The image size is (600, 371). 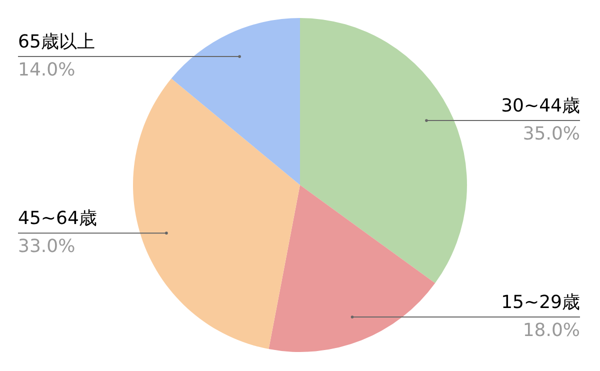 What do you see at coordinates (540, 106) in the screenshot?
I see `slice-label: 30~44歳` at bounding box center [540, 106].